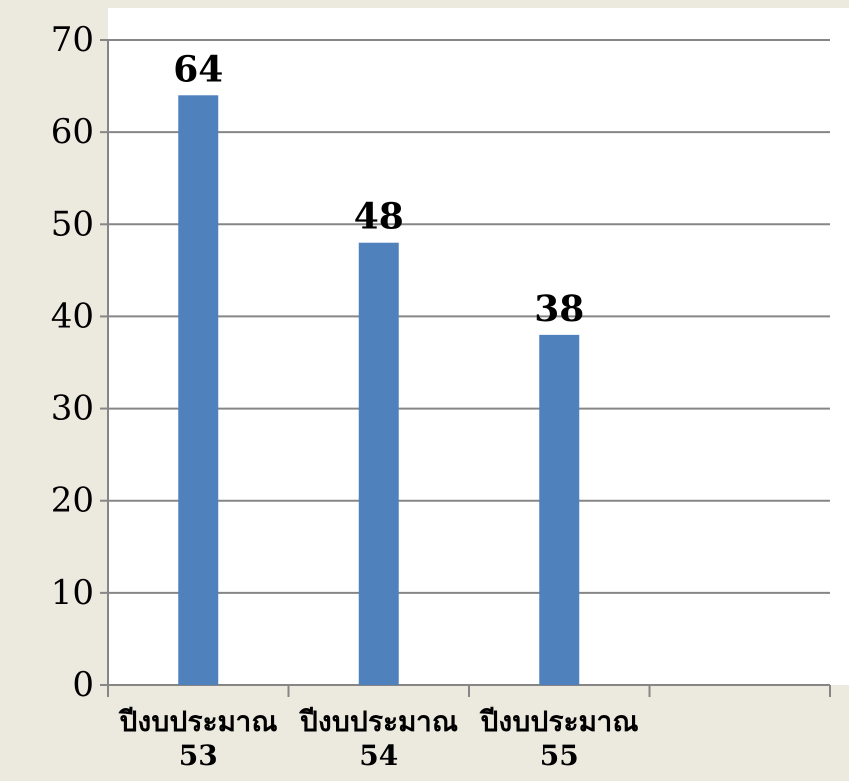 The image size is (849, 781). Describe the element at coordinates (72, 592) in the screenshot. I see `y-tick-label: 10` at that location.